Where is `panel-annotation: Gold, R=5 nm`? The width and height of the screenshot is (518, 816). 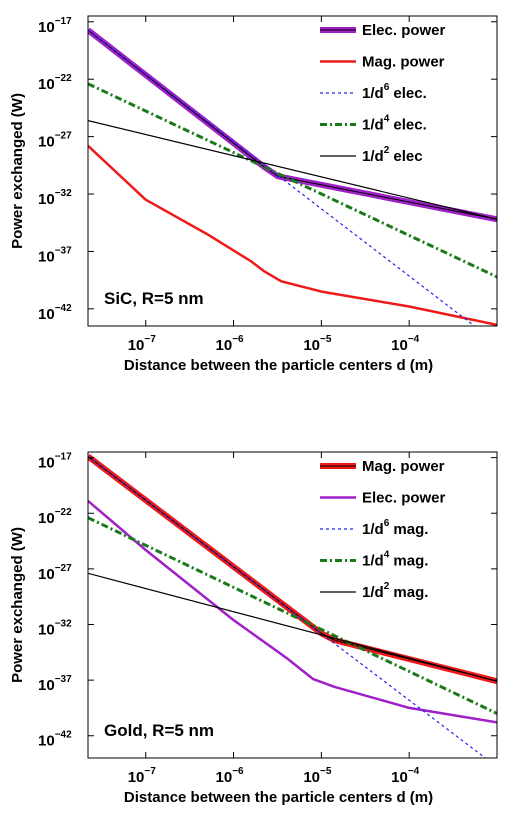
panel-annotation: Gold, R=5 nm is located at coordinates (159, 730).